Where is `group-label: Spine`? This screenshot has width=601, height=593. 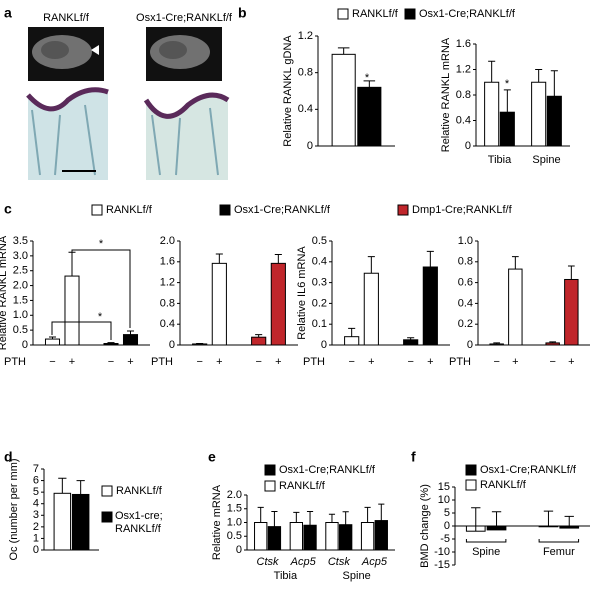 group-label: Spine is located at coordinates (357, 576).